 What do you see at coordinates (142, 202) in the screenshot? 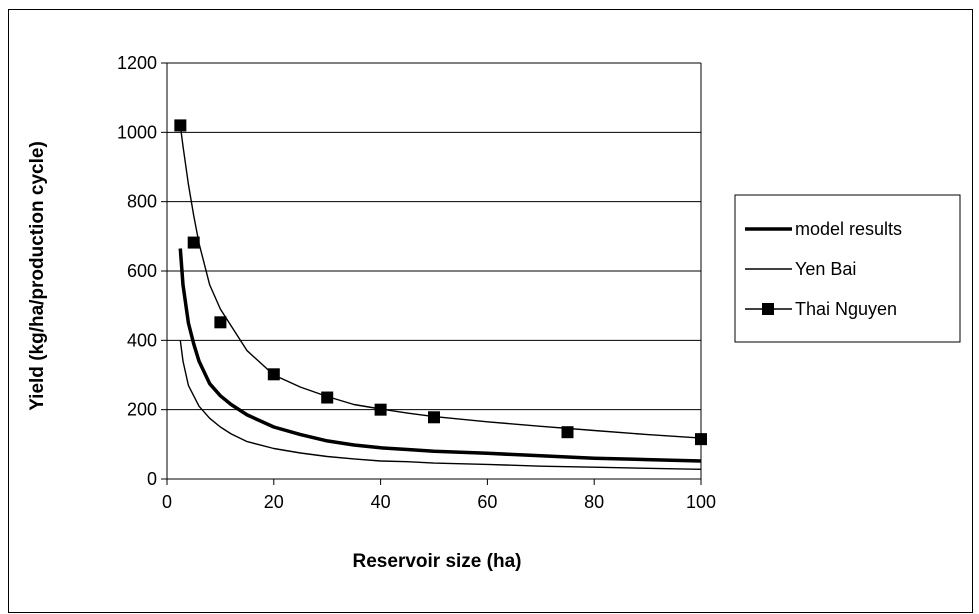
I see `y-tick-label-800: 800` at bounding box center [142, 202].